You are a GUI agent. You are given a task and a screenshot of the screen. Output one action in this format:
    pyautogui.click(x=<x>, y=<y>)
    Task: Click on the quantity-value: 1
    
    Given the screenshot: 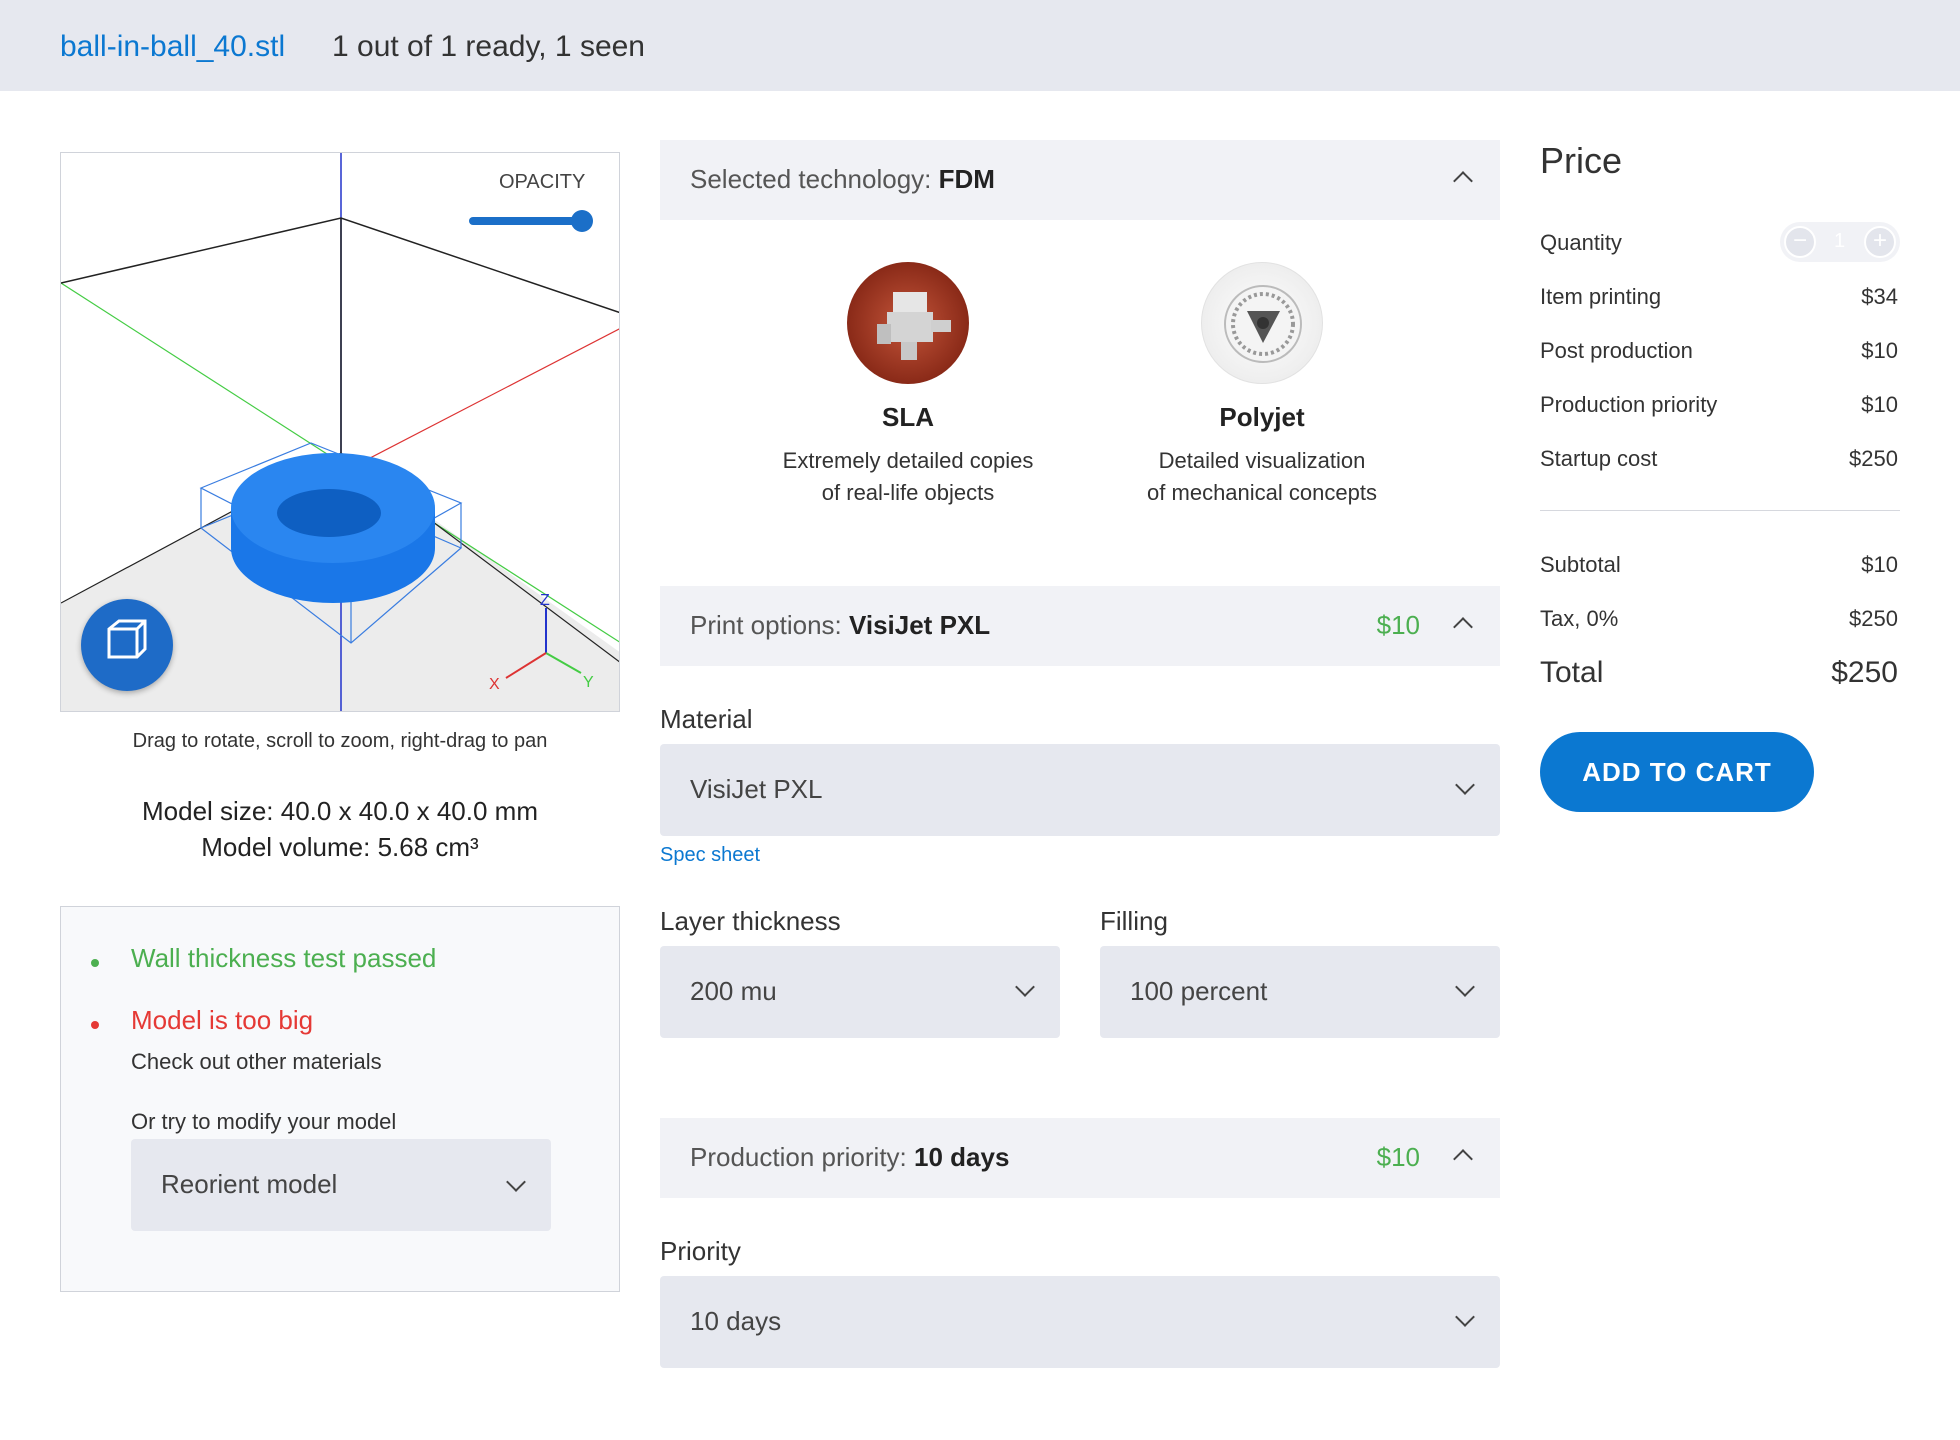 What is the action you would take?
    pyautogui.click(x=1840, y=241)
    